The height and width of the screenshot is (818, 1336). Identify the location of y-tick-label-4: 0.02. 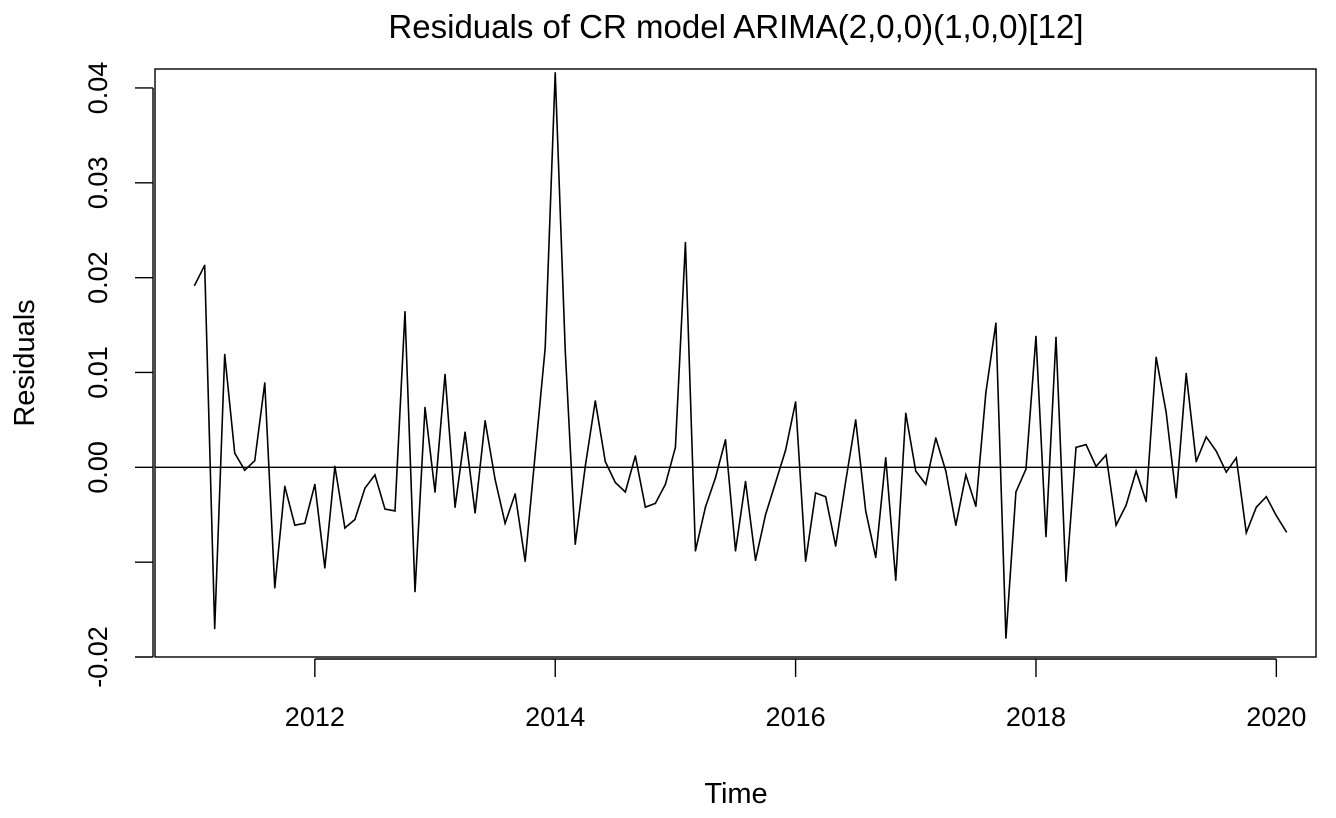
(98, 277).